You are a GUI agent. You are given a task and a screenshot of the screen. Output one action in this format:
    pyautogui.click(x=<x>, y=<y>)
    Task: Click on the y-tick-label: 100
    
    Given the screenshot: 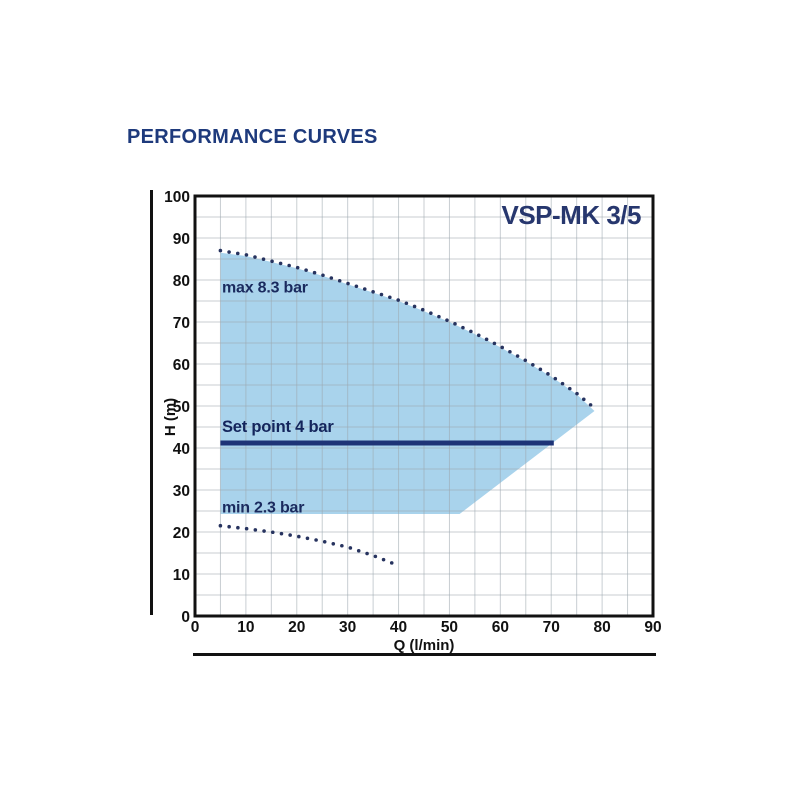 What is the action you would take?
    pyautogui.click(x=177, y=197)
    